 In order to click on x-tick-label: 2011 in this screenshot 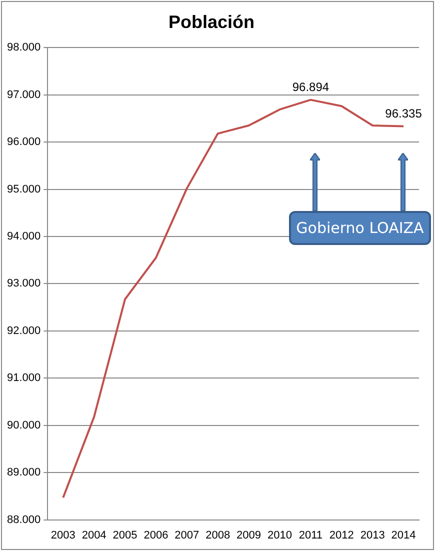, I will do `click(310, 535)`.